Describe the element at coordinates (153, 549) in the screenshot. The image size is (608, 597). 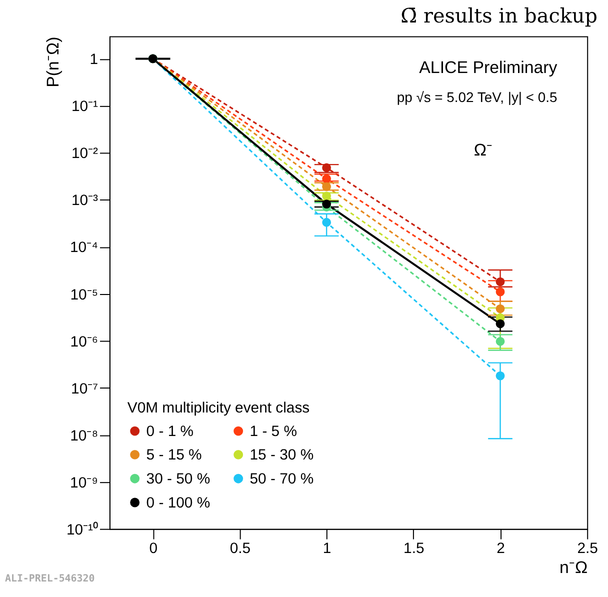
I see `x-tick-label: 0` at that location.